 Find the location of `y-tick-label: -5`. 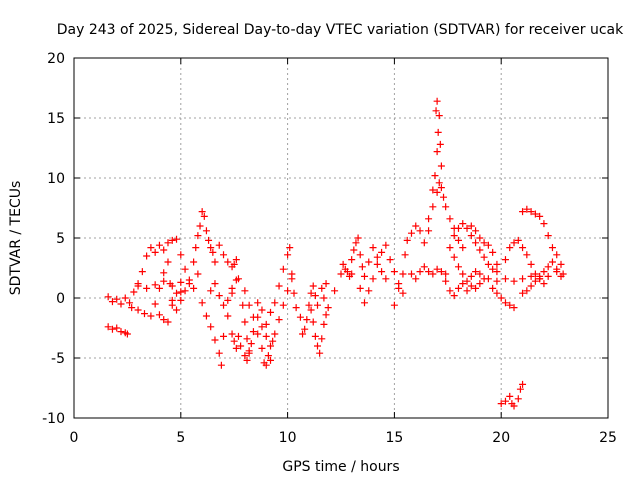

y-tick-label: -5 is located at coordinates (58, 359).